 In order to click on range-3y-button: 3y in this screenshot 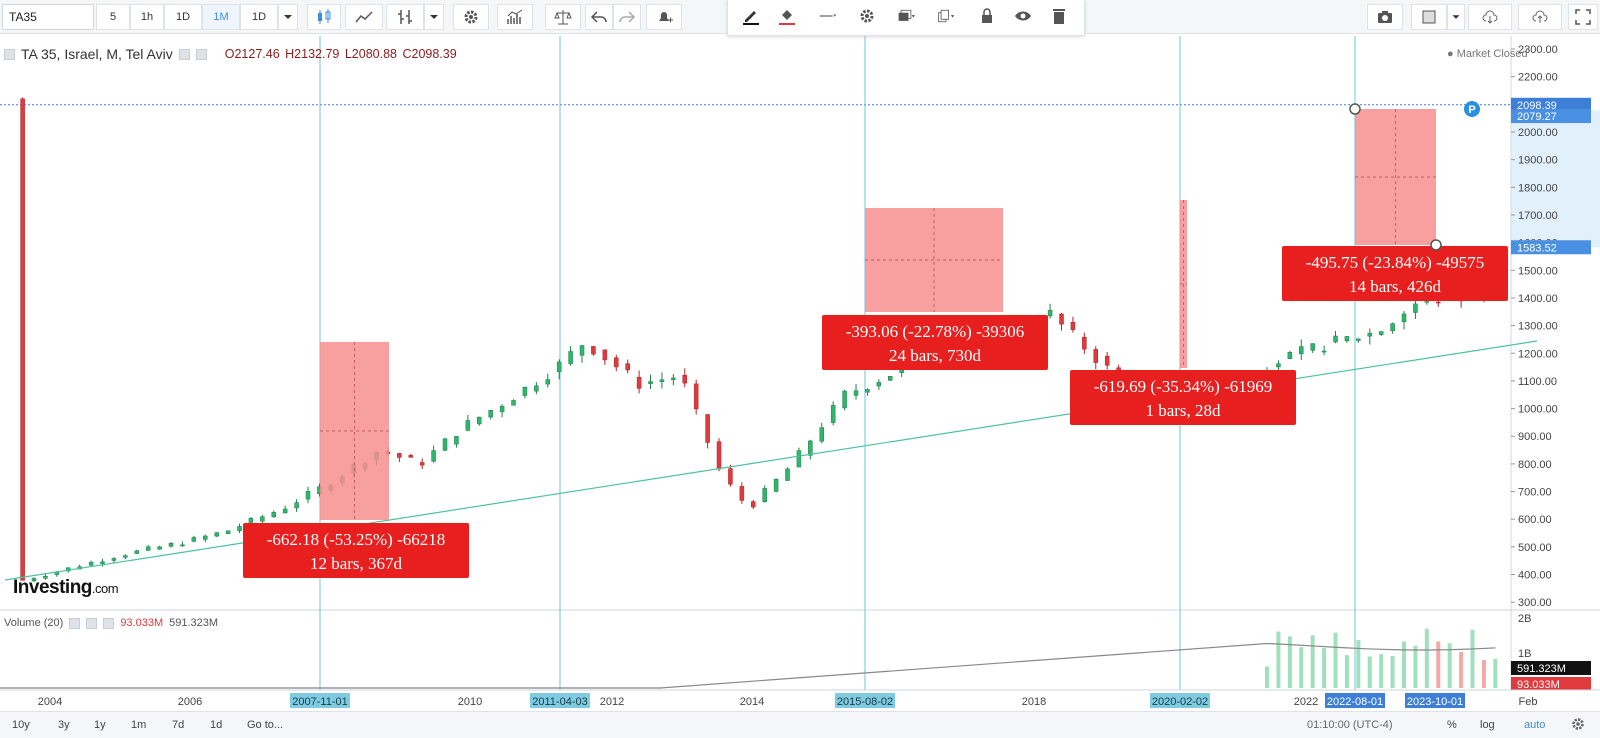, I will do `click(64, 725)`.